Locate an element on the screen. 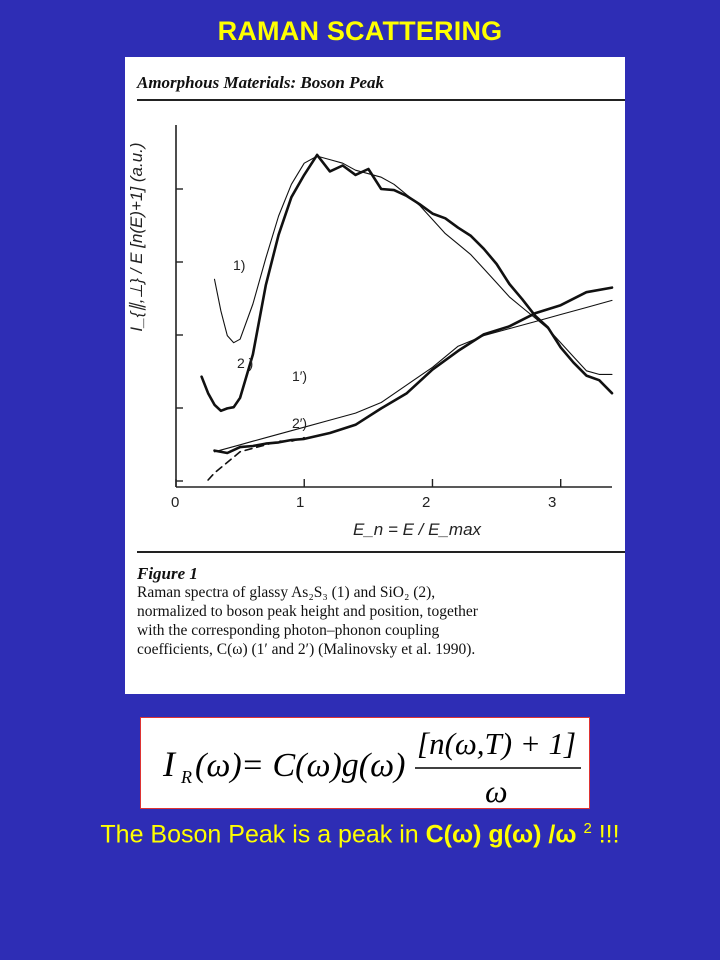 The height and width of the screenshot is (960, 720). x-tick-label: 1 is located at coordinates (300, 502).